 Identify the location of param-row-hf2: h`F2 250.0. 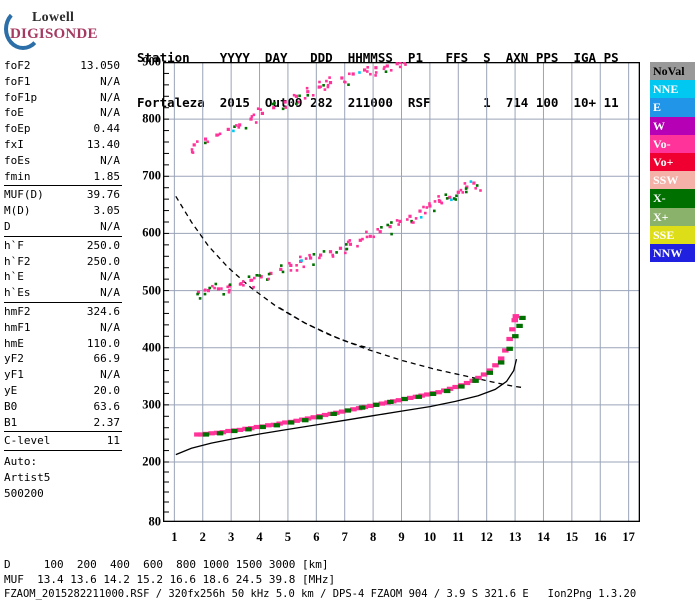
(63, 262).